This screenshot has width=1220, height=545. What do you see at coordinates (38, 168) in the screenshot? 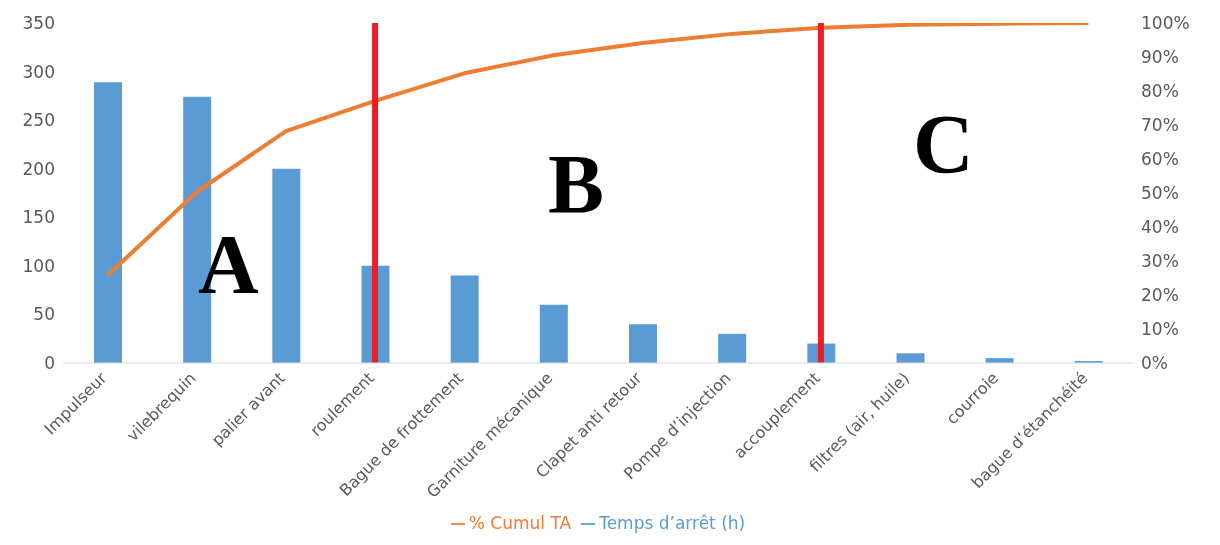
I see `y-tick-label: 200` at bounding box center [38, 168].